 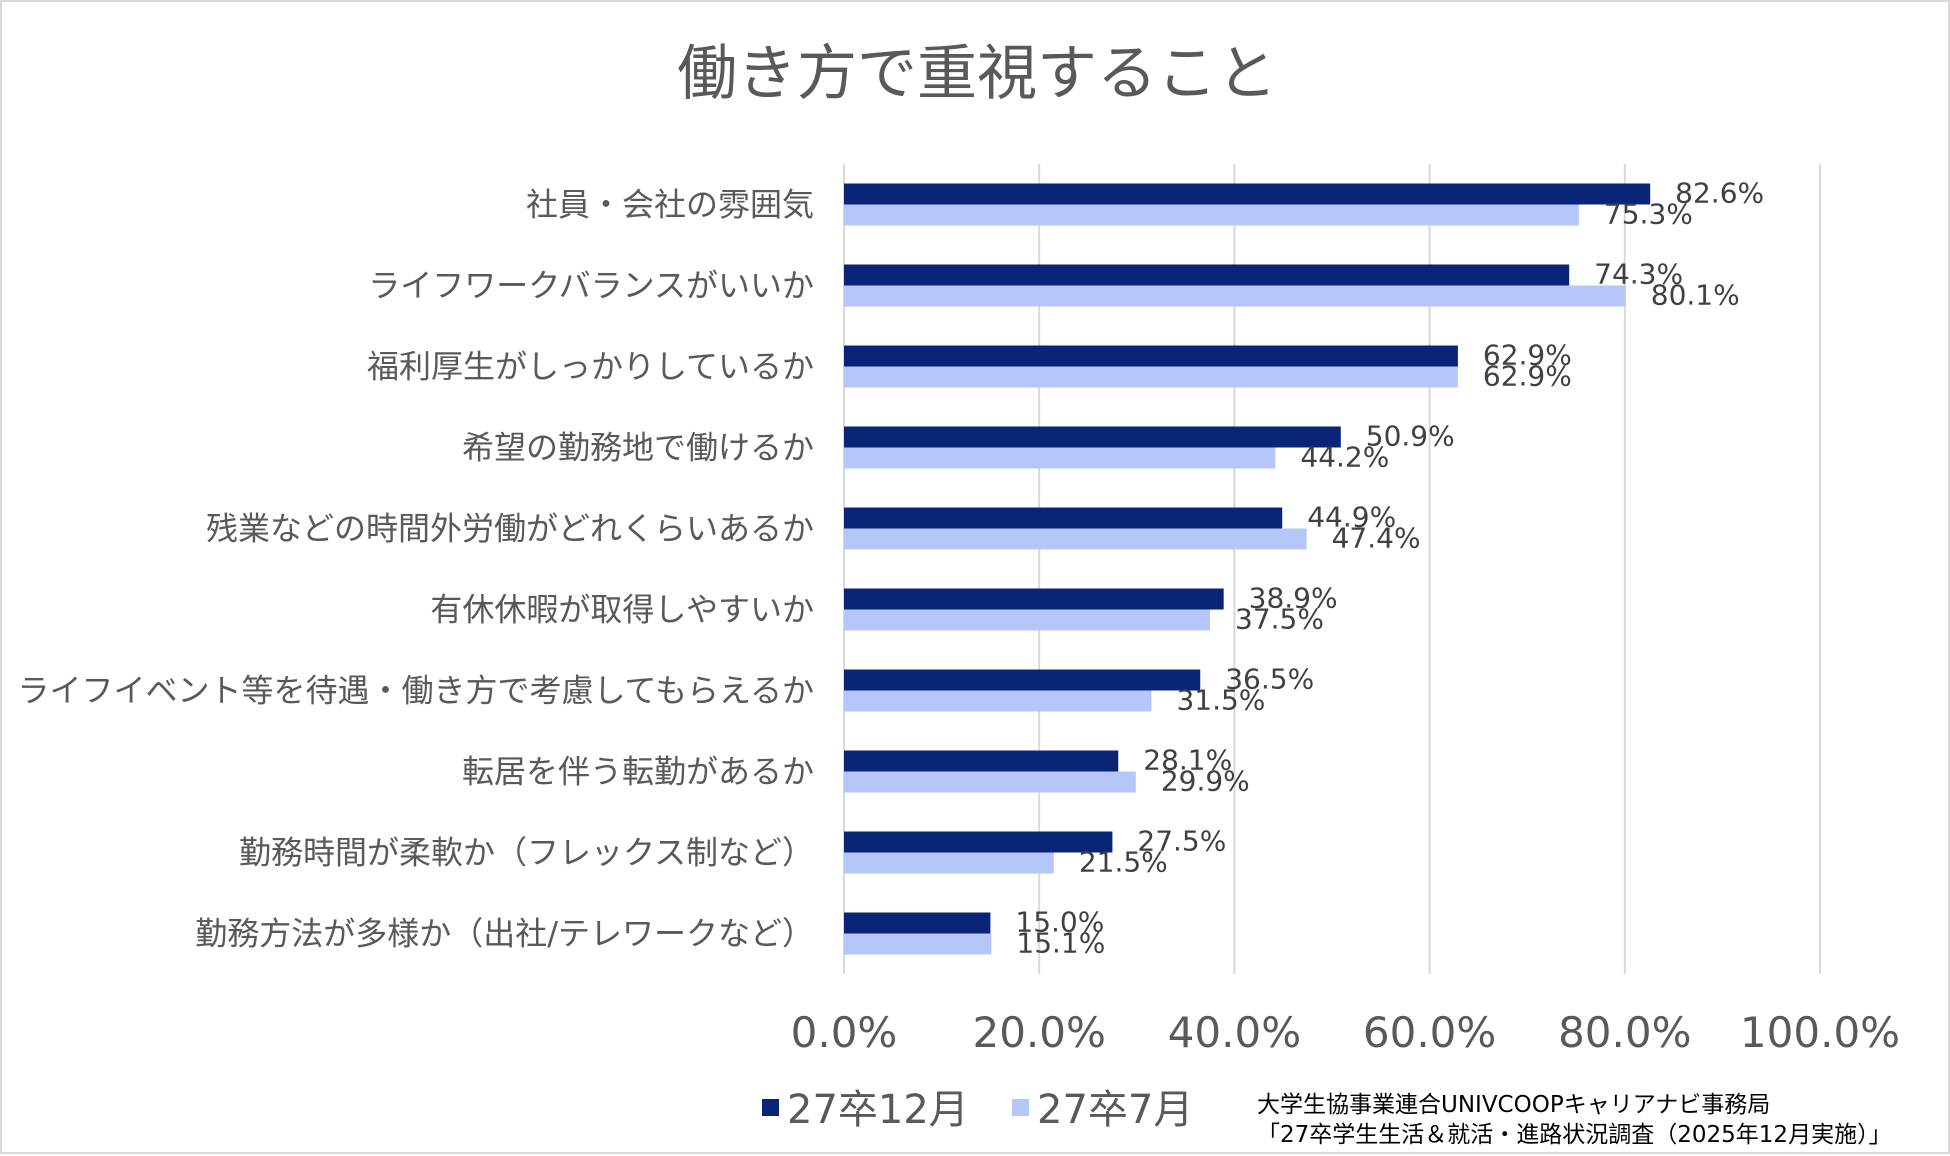 What do you see at coordinates (977, 74) in the screenshot?
I see `chart-title: 働き方で重視すること` at bounding box center [977, 74].